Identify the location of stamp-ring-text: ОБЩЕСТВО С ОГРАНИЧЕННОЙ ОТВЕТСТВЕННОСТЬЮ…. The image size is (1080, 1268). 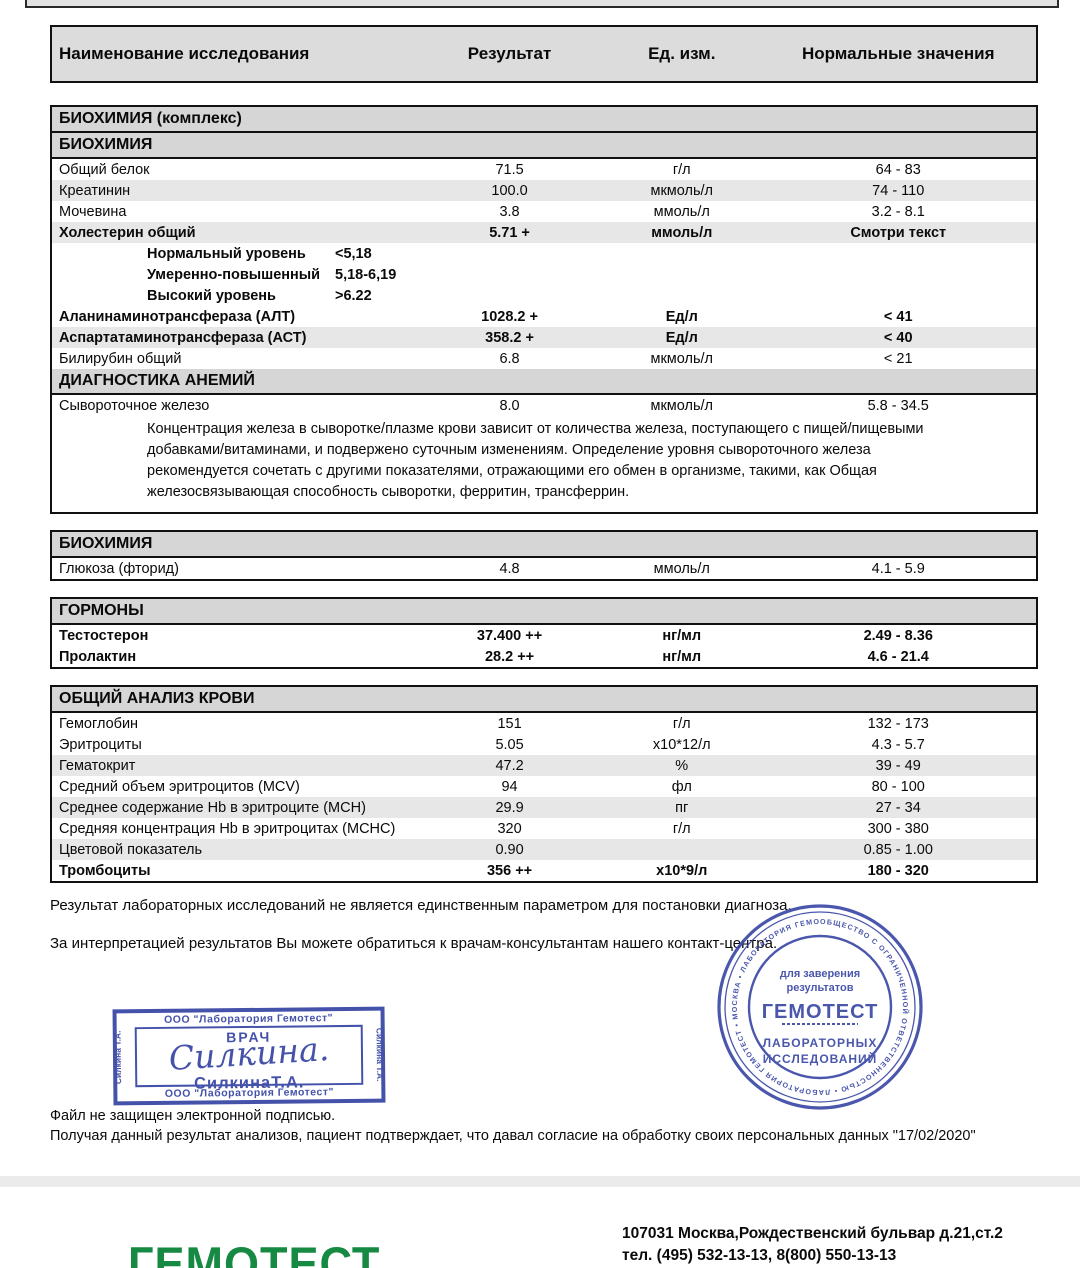
(812, 999).